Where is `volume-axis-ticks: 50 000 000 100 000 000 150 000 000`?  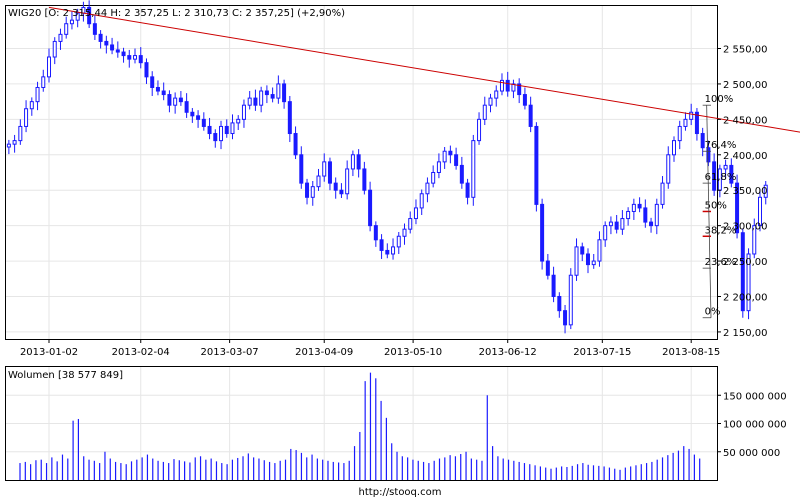
volume-axis-ticks: 50 000 000 100 000 000 150 000 000 is located at coordinates (752, 425).